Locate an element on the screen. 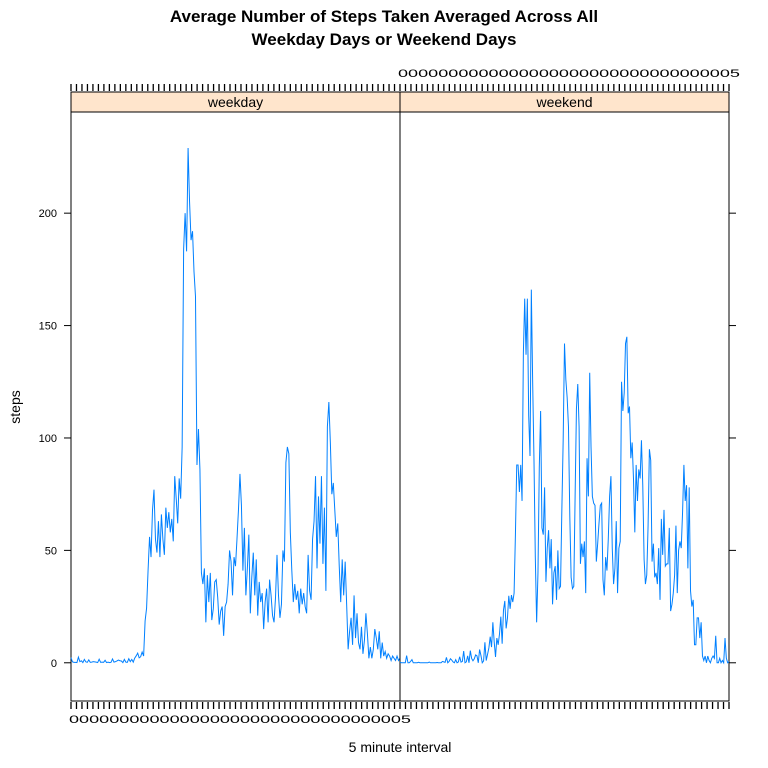  bottom-x-tick-labels: 0000000000000000000000000000000005 is located at coordinates (240, 720).